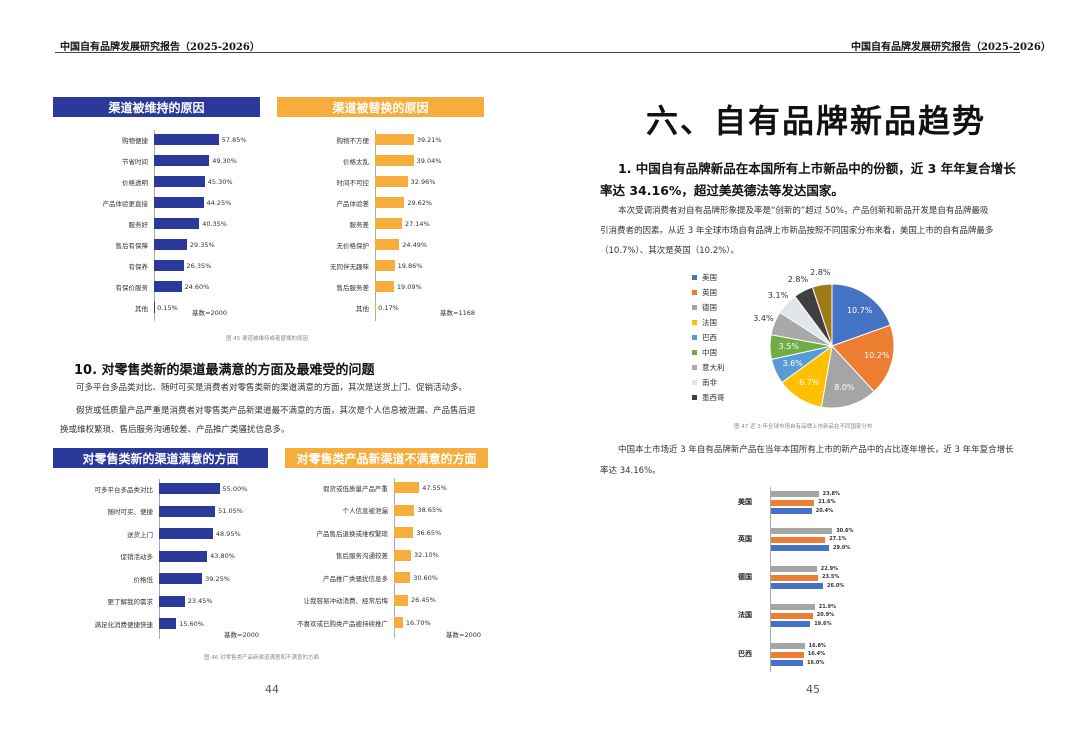 This screenshot has height=732, width=1080. What do you see at coordinates (222, 556) in the screenshot?
I see `bar-value: 43.80%` at bounding box center [222, 556].